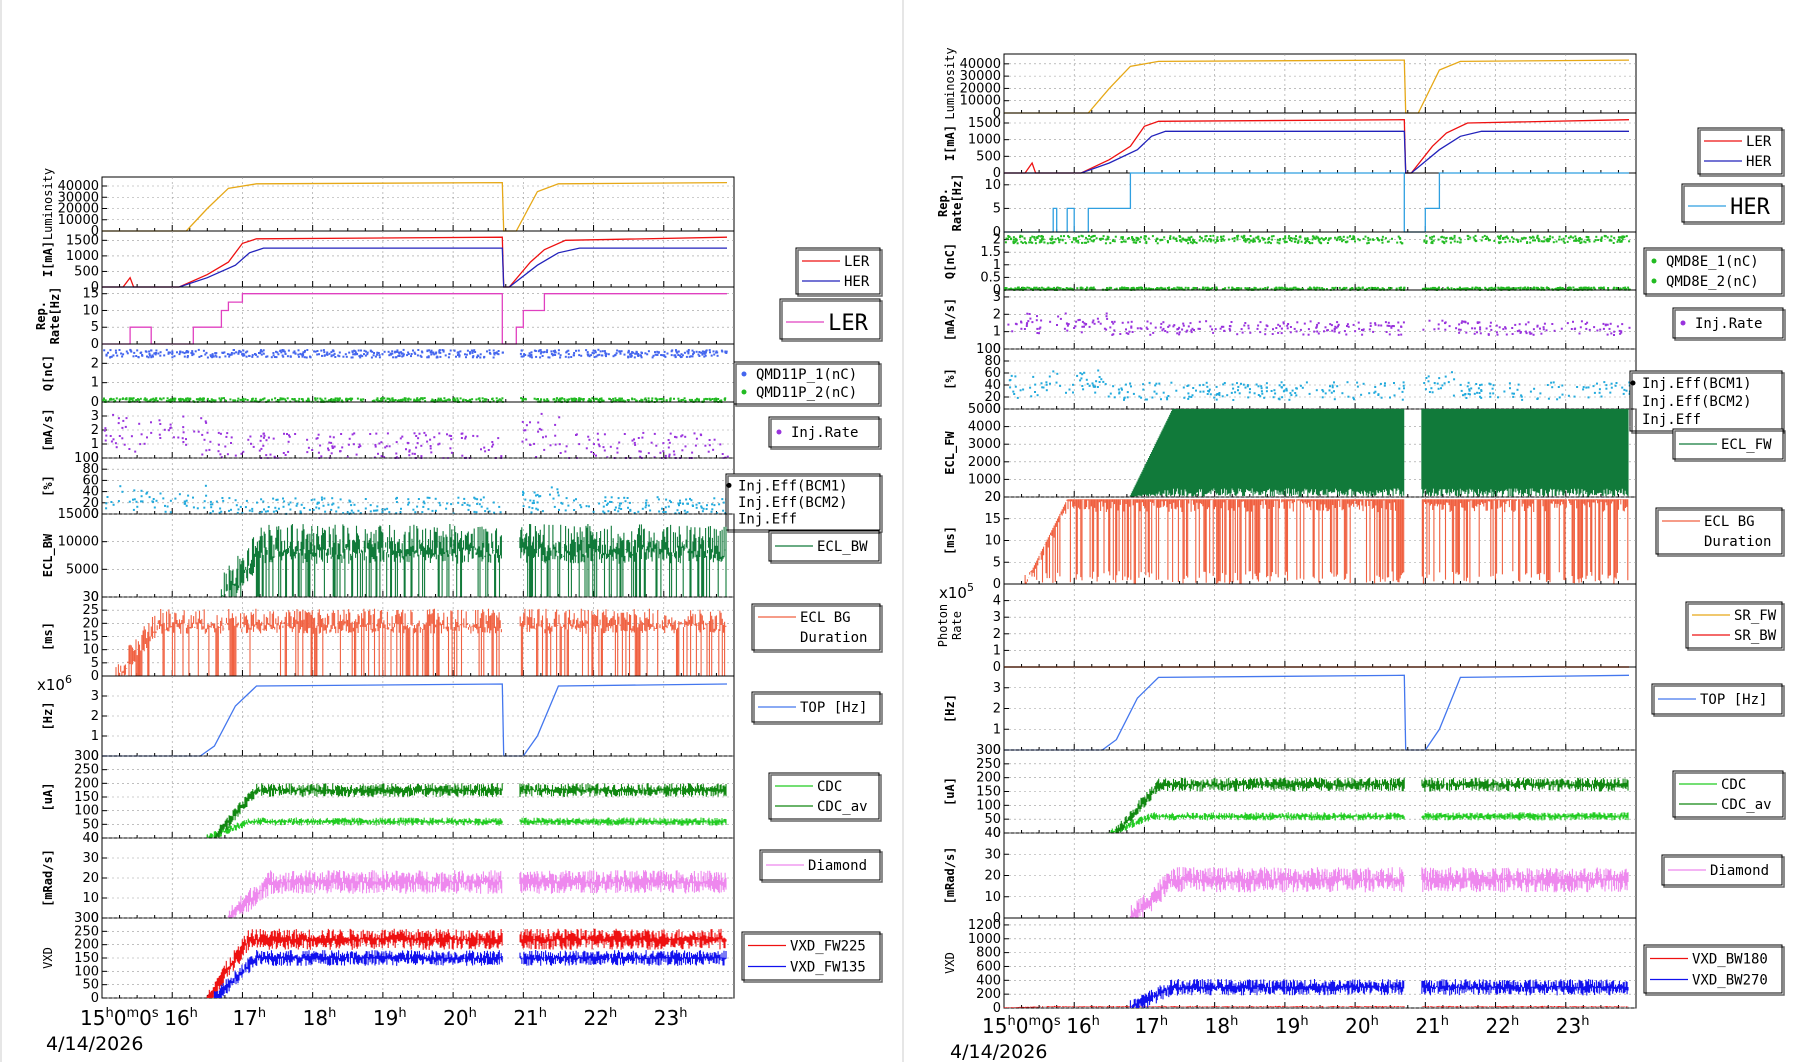  Describe the element at coordinates (950, 261) in the screenshot. I see `y-axis-label: Q[nC]` at that location.